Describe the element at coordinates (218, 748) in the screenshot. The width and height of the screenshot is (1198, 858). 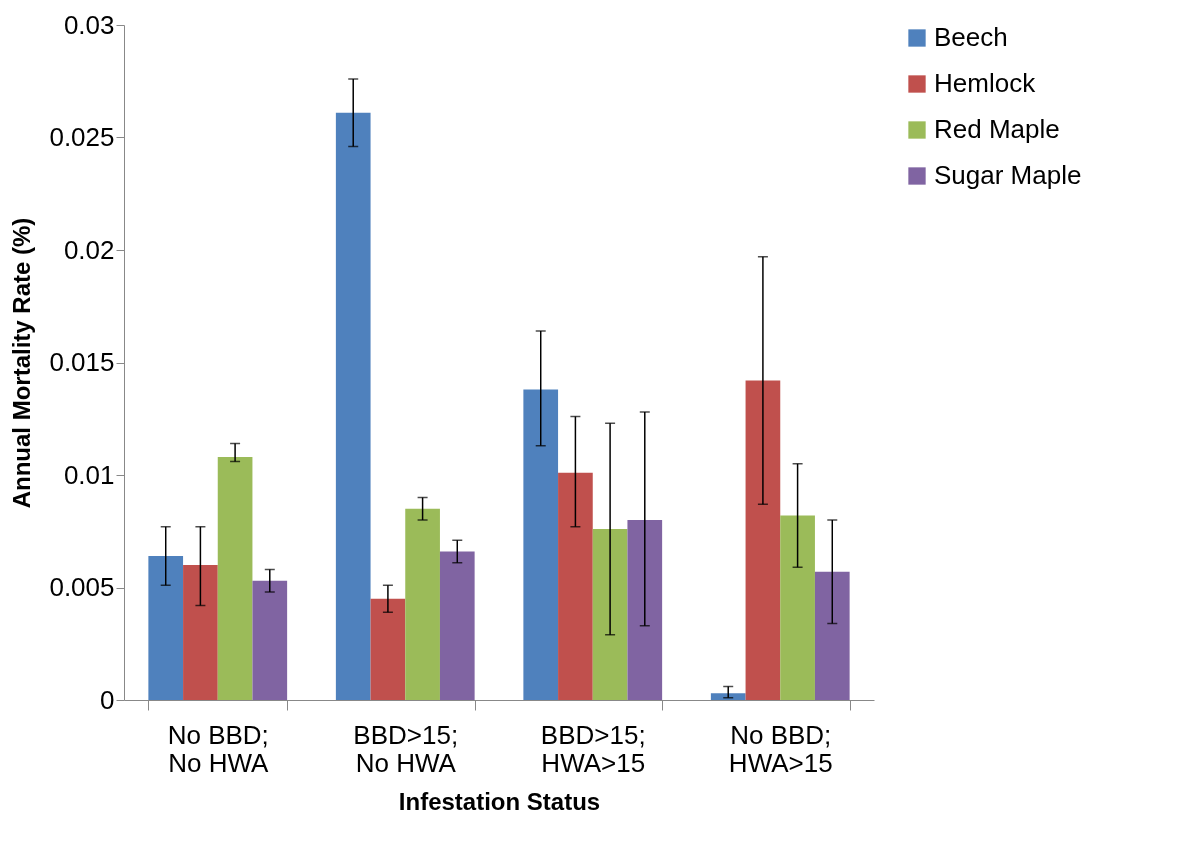
I see `x-tick-label: No BBD; No HWA` at that location.